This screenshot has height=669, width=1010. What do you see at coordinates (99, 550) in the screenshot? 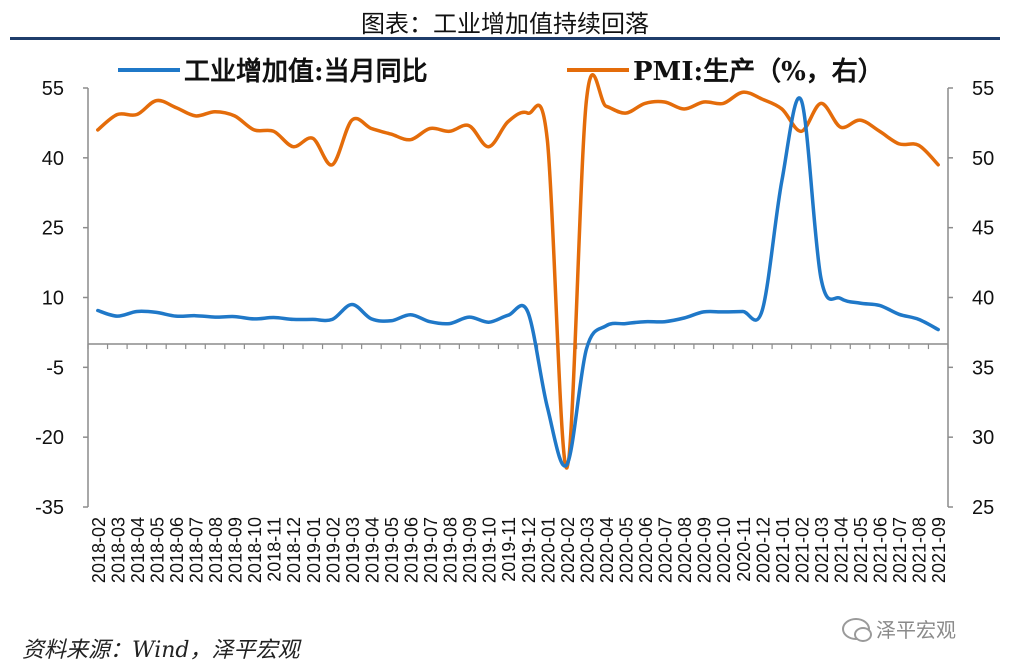
I see `x-tick-label: 2018-02` at bounding box center [99, 550].